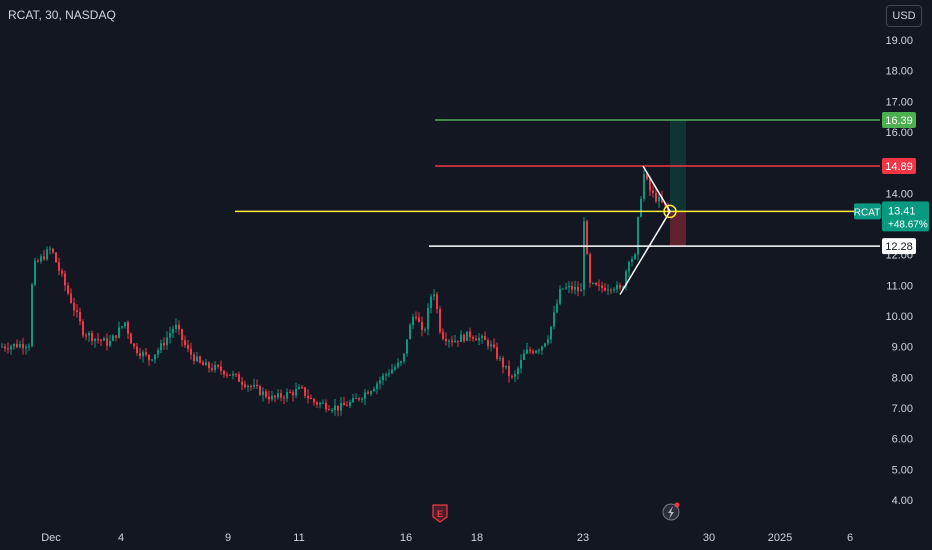 This screenshot has height=550, width=932. I want to click on y-tick-label: 4.00, so click(902, 501).